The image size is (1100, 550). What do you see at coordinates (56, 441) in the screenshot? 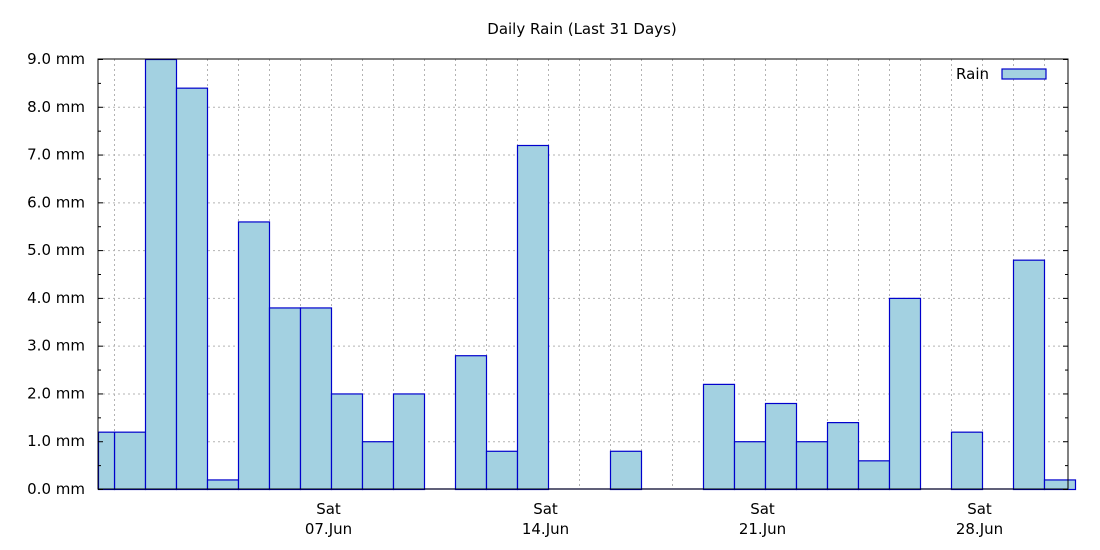
I see `y-tick-label: 1.0 mm` at bounding box center [56, 441].